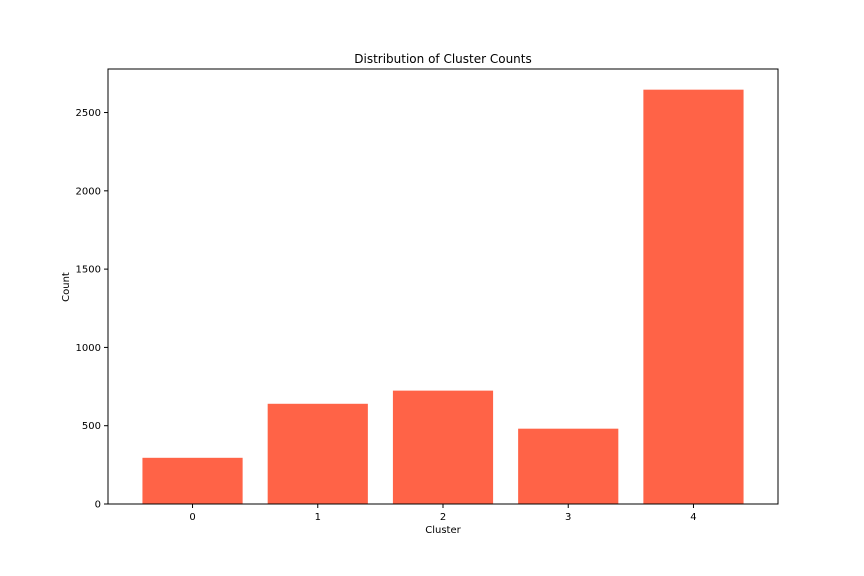 This screenshot has height=576, width=864. I want to click on x-axis-ticks: 0 1 2 3 4, so click(443, 513).